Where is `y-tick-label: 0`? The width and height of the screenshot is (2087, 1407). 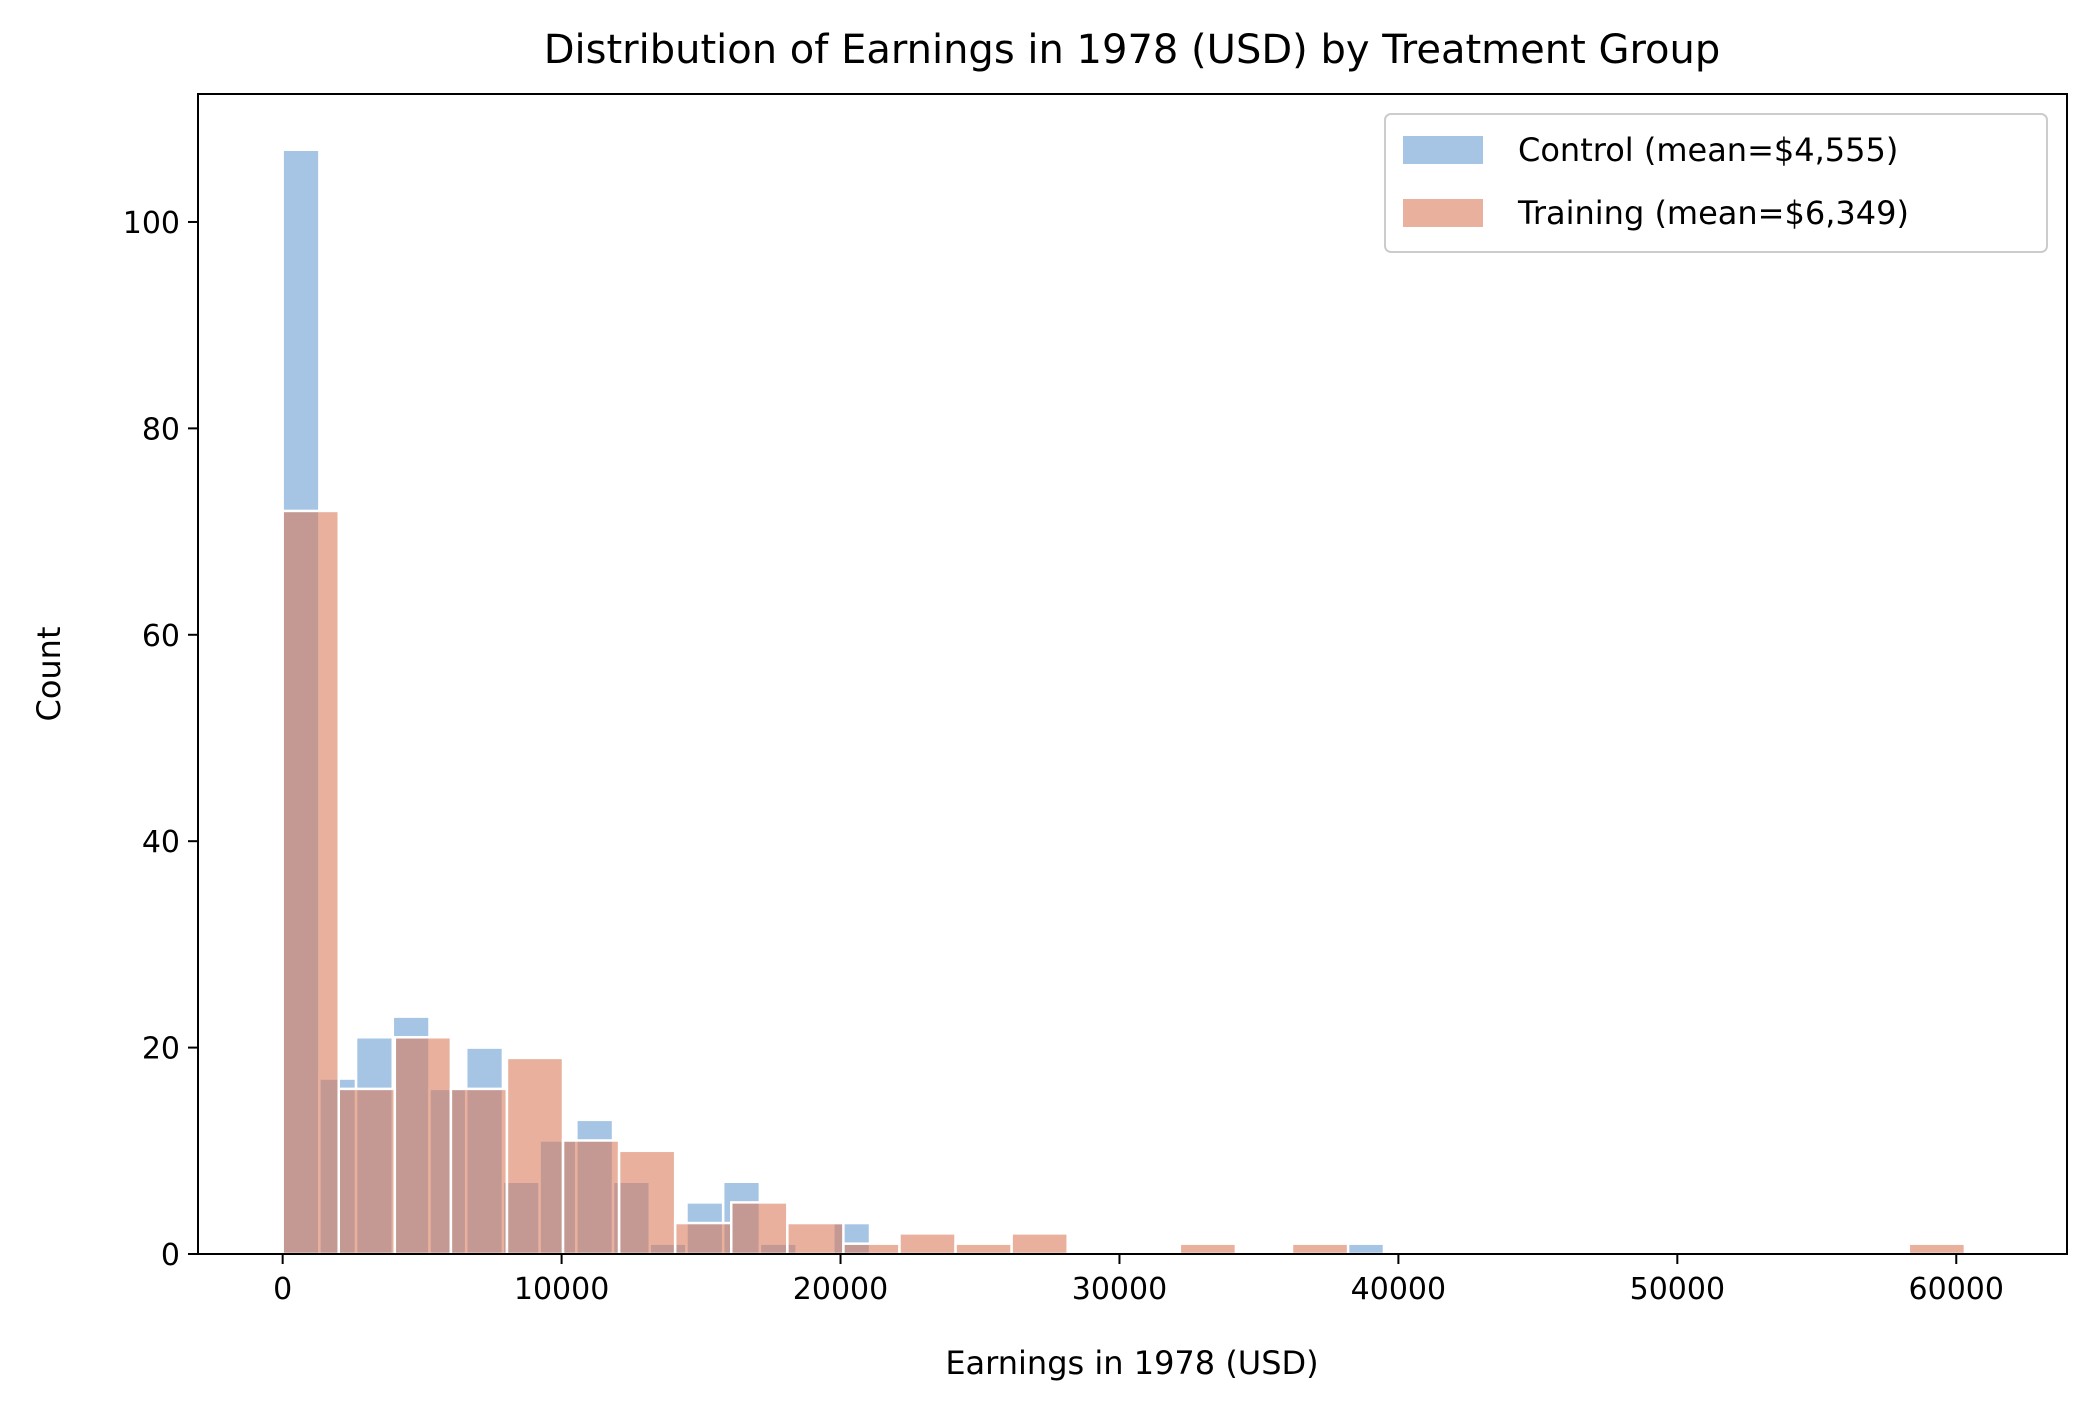
y-tick-label: 0 is located at coordinates (170, 1255).